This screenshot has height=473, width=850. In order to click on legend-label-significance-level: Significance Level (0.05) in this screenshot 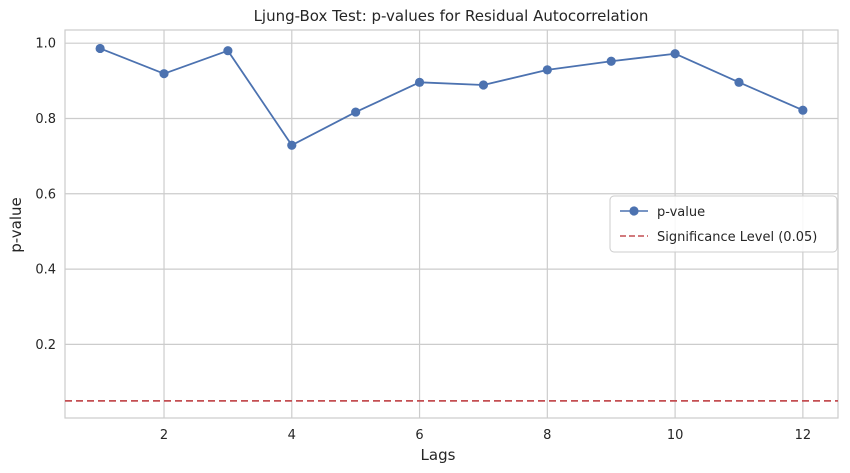, I will do `click(737, 237)`.